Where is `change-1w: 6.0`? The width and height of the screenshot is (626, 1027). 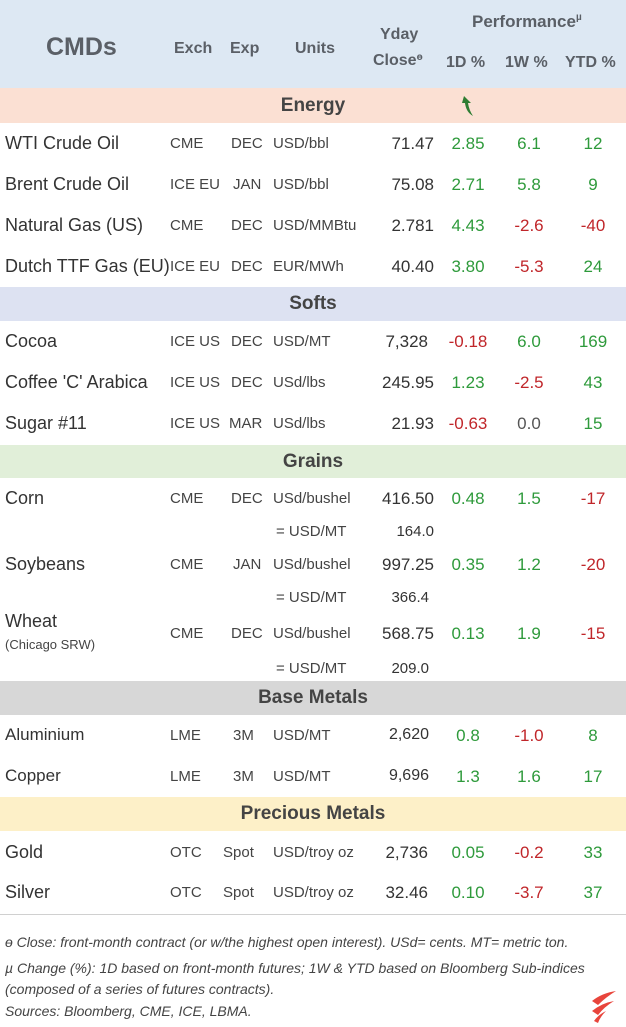 change-1w: 6.0 is located at coordinates (529, 341).